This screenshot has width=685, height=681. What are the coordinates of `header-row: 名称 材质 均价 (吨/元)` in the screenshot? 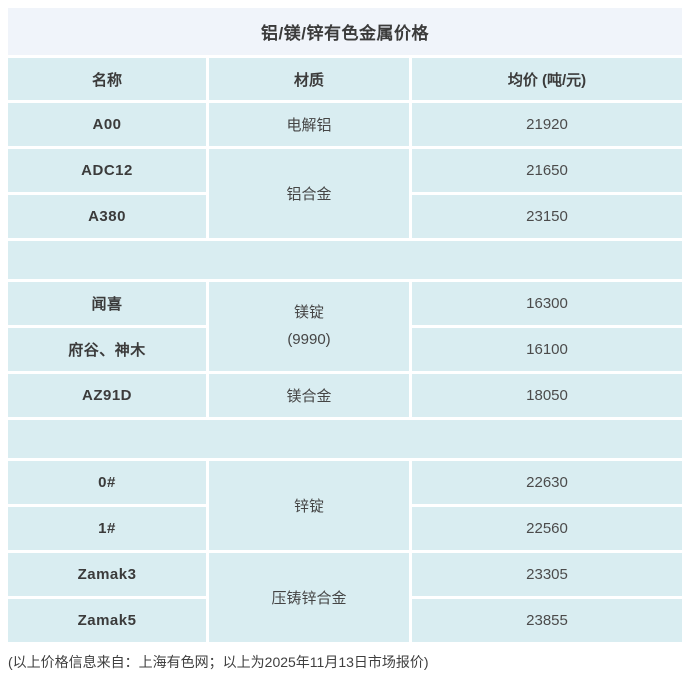 It's located at (345, 79).